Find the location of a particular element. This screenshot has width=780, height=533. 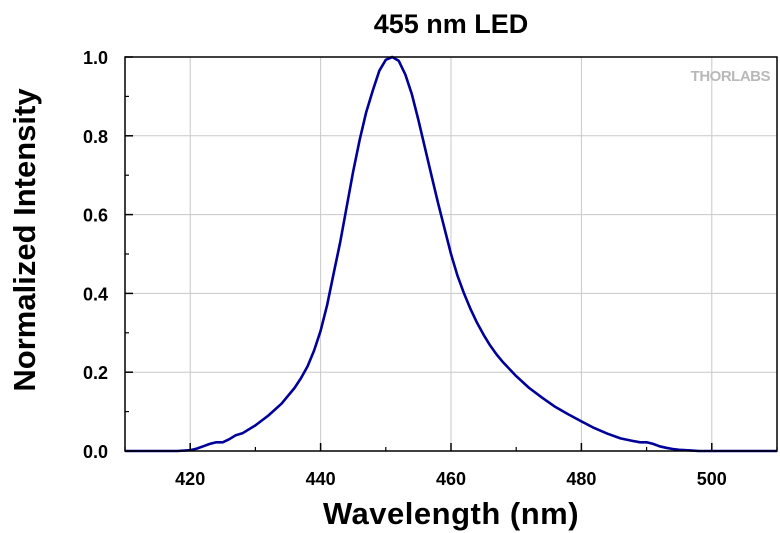

y-axis-label: Normalized Intensity is located at coordinates (24, 240).